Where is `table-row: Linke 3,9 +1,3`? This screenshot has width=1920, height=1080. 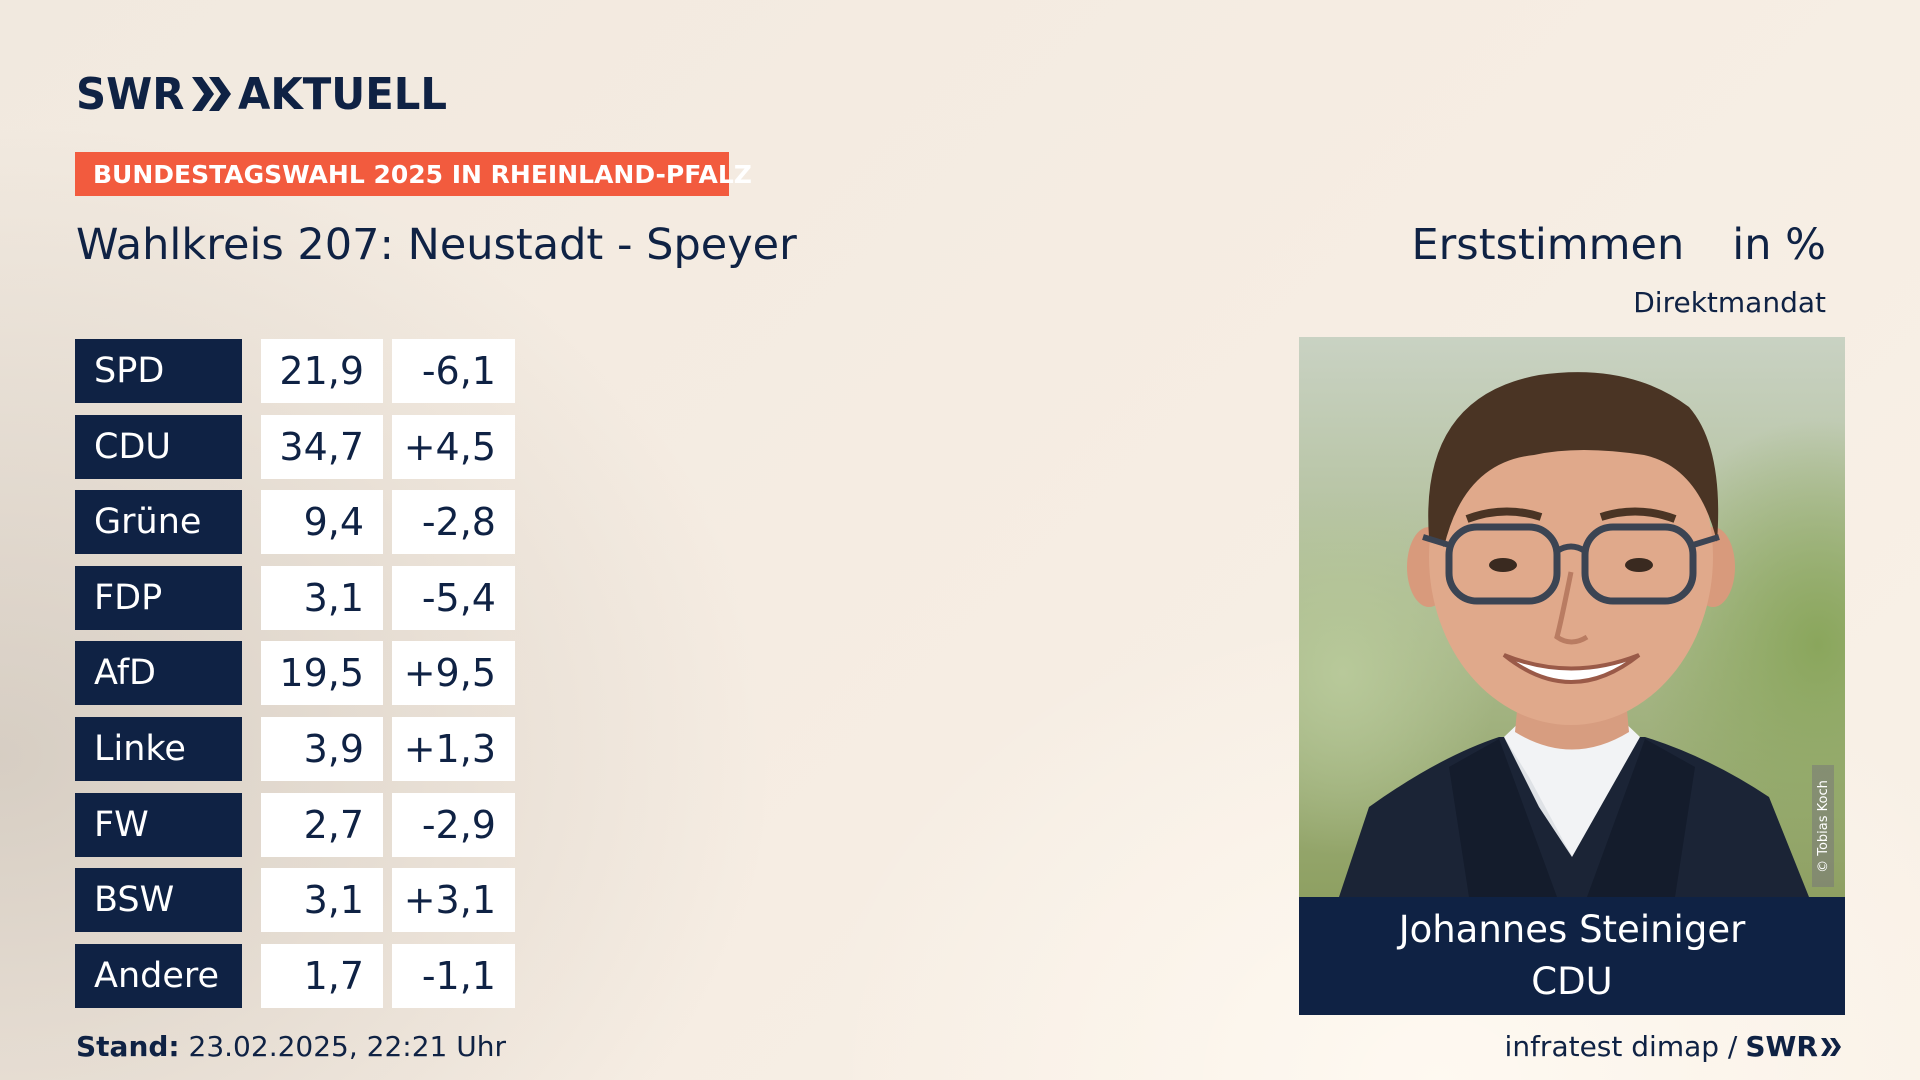 table-row: Linke 3,9 +1,3 is located at coordinates (295, 749).